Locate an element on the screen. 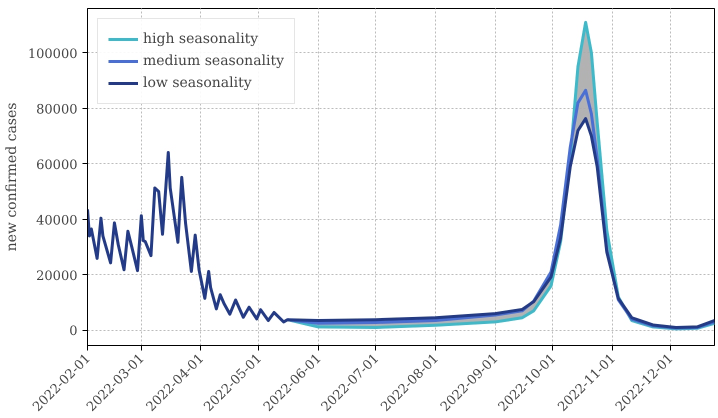 The height and width of the screenshot is (418, 718). legend-label: high seasonality is located at coordinates (200, 39).